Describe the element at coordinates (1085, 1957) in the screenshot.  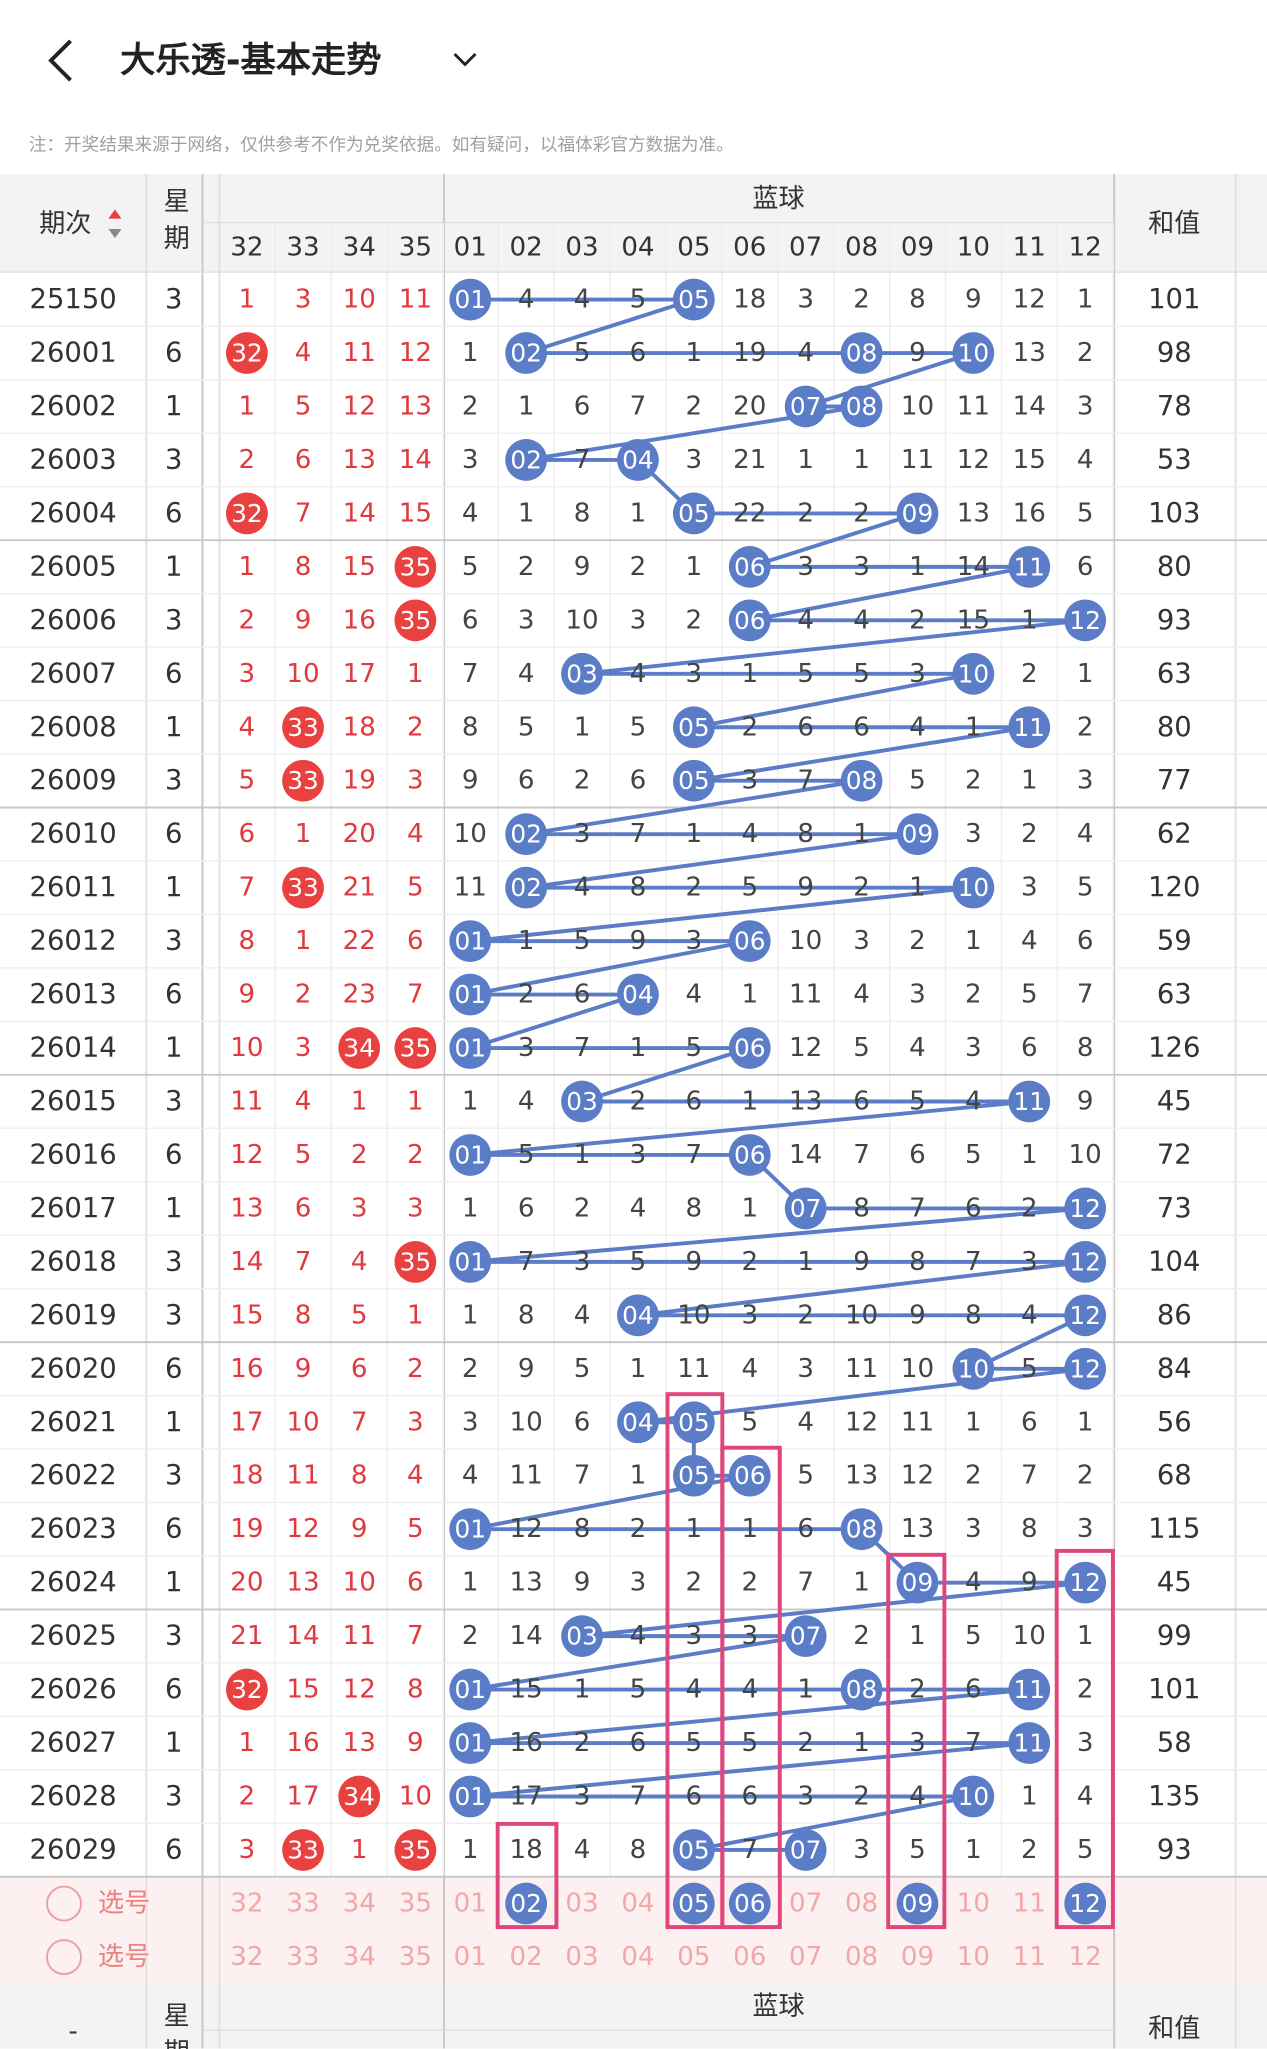
I see `select-blue-number: 12` at that location.